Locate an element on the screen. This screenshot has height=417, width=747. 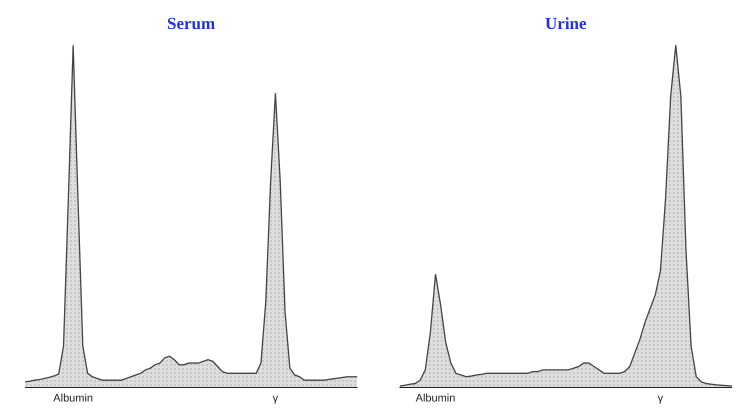
chart-title: Urine is located at coordinates (566, 23).